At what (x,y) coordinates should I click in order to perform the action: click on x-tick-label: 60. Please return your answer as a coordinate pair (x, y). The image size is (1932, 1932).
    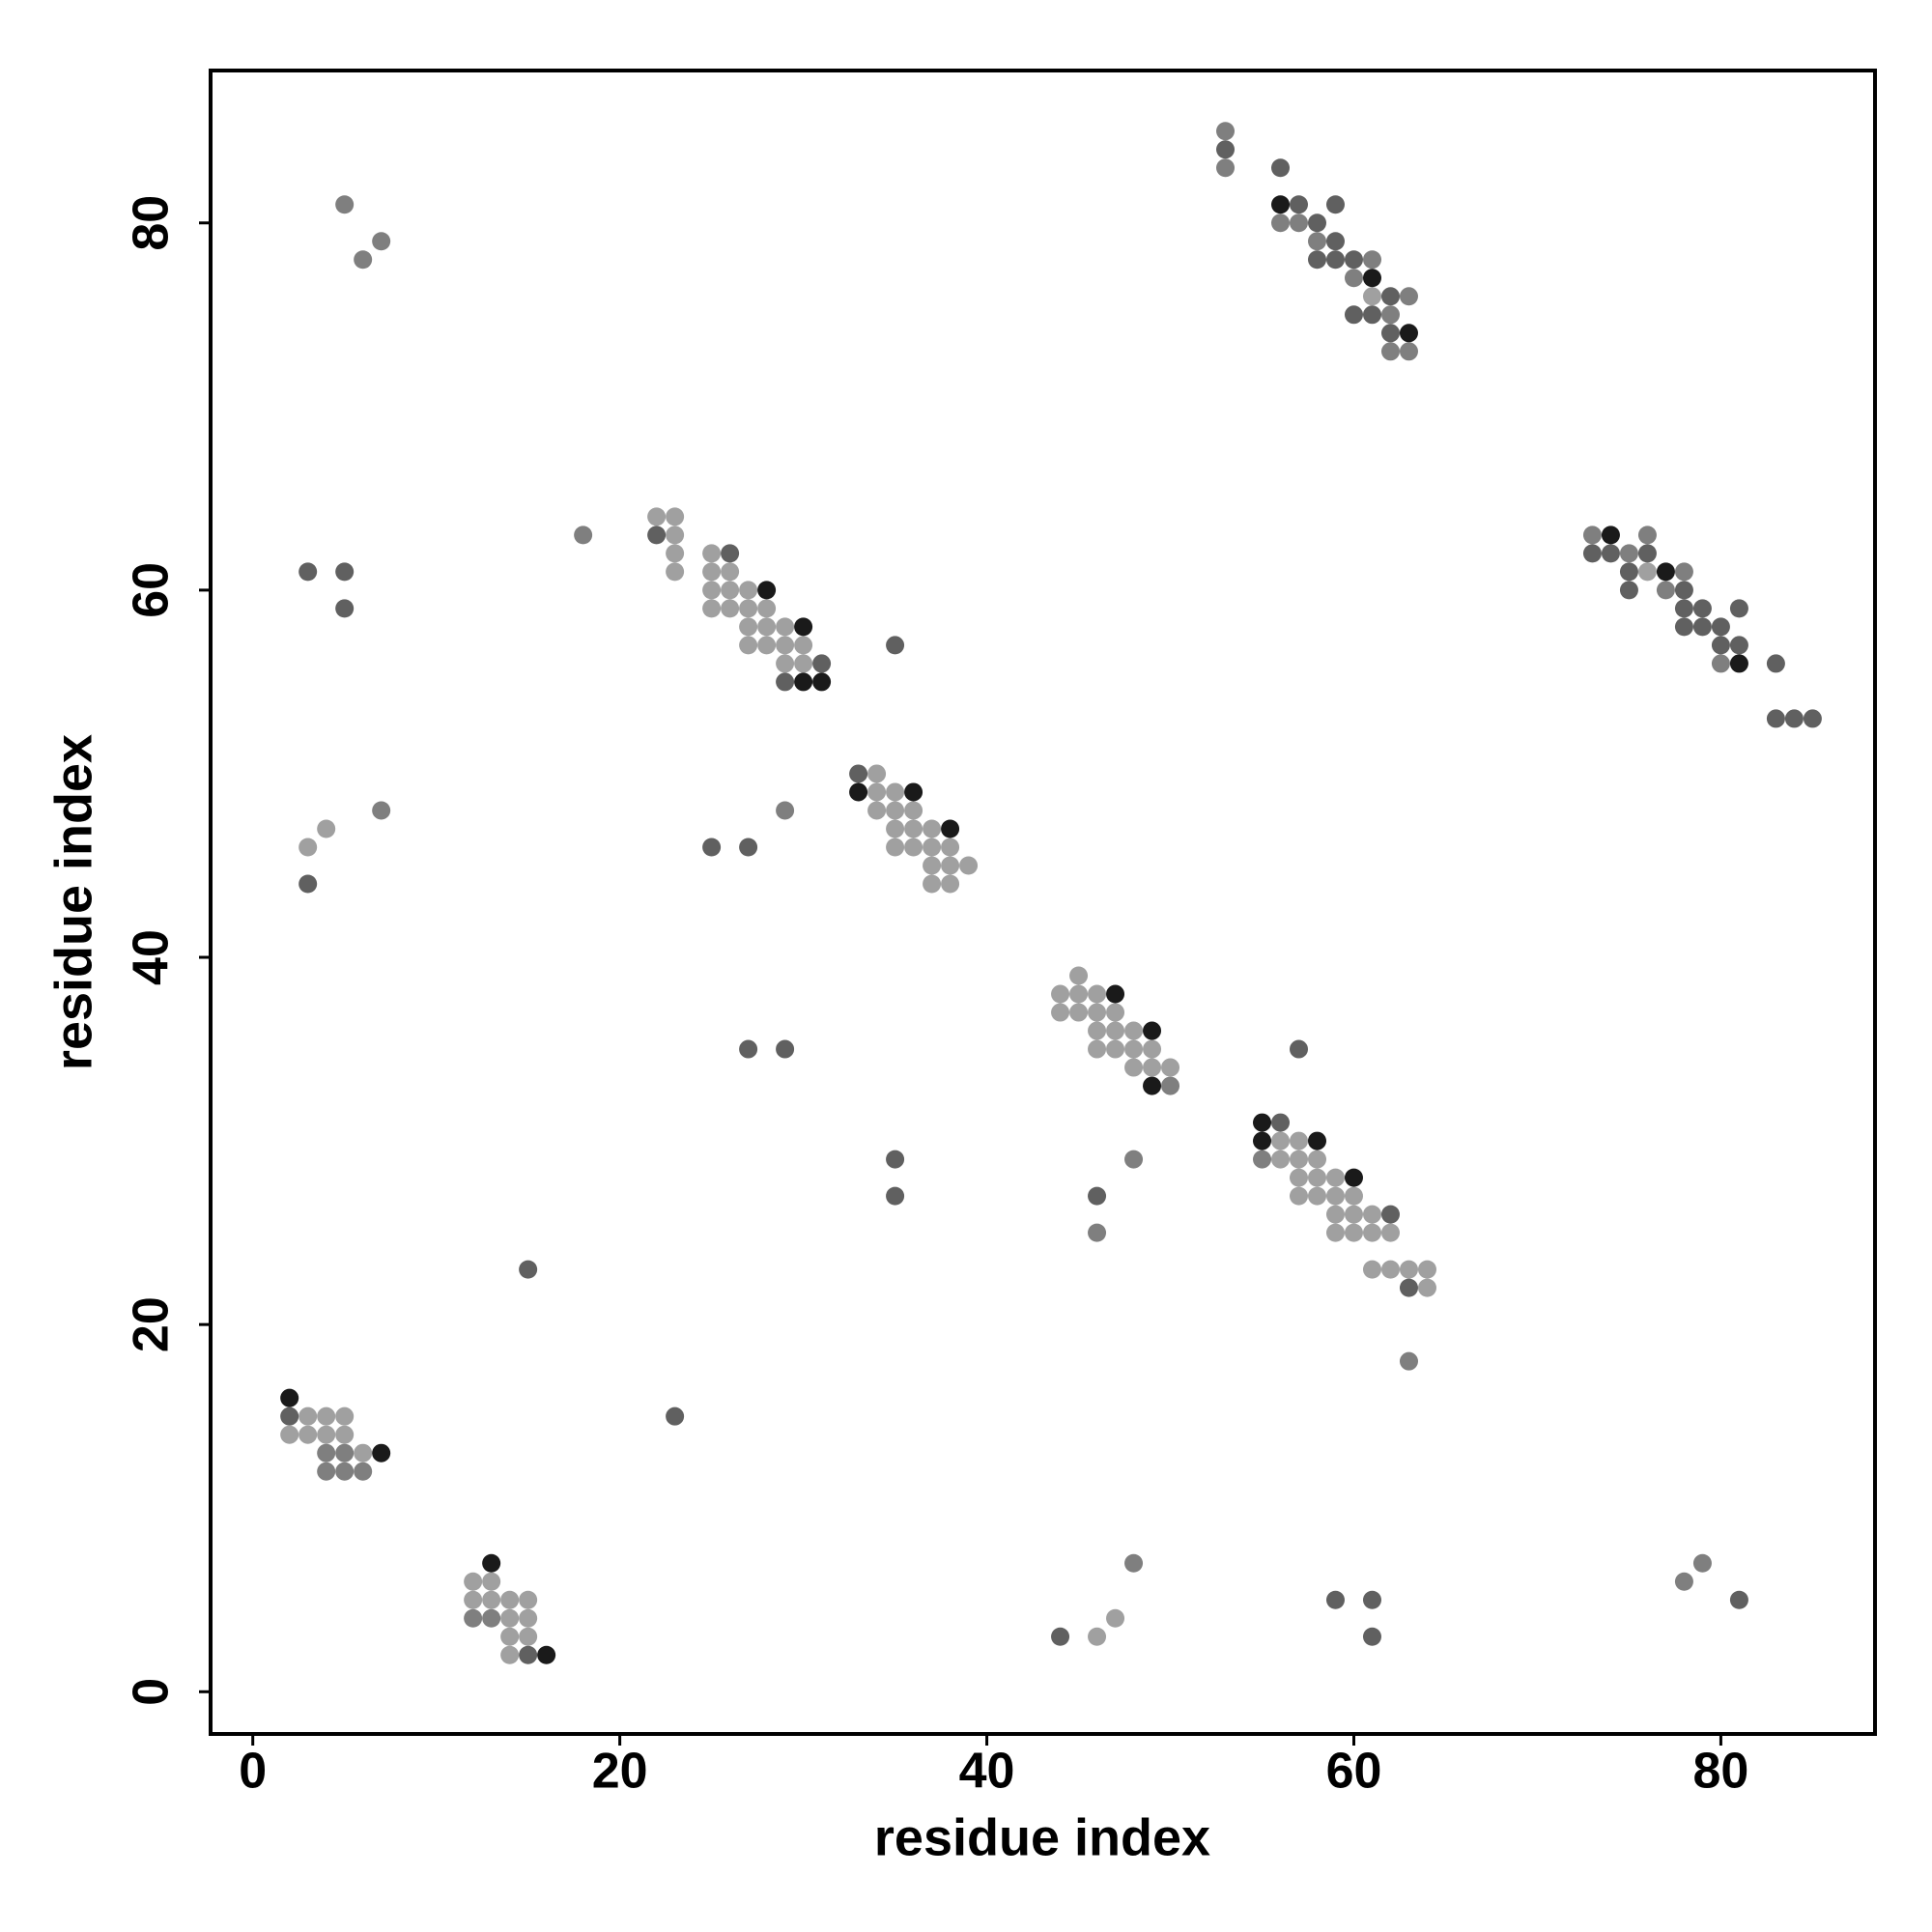
    Looking at the image, I should click on (1354, 1772).